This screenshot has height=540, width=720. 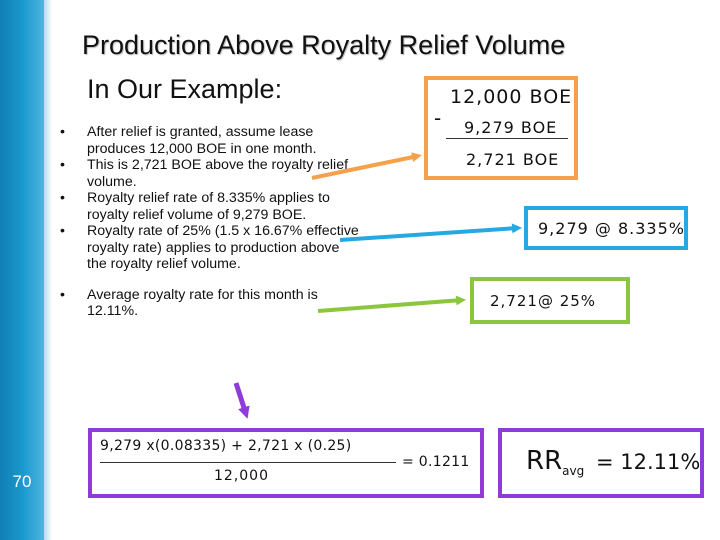 I want to click on blue-arrow, so click(x=430, y=232).